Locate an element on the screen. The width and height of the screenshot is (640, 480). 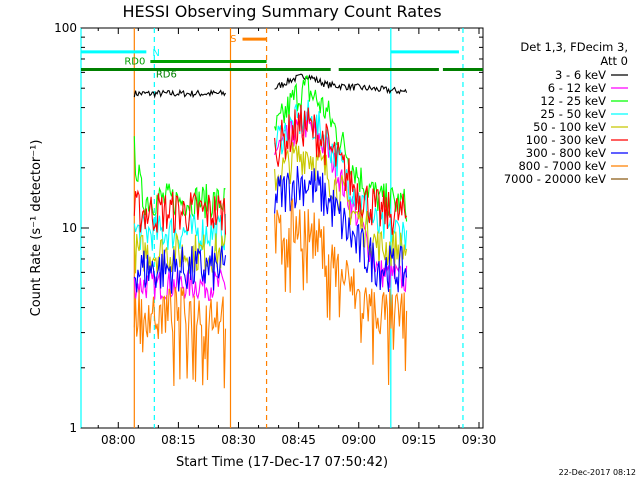
x-tick-label-2: 08:30 is located at coordinates (238, 440).